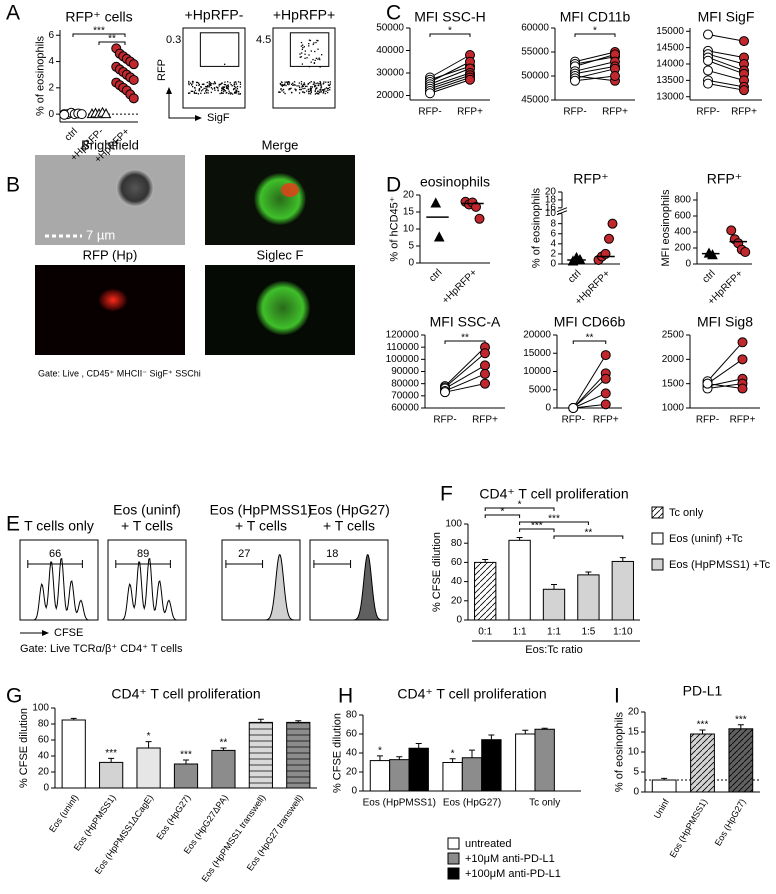 The width and height of the screenshot is (776, 894). Describe the element at coordinates (45, 633) in the screenshot. I see `arrow-head` at that location.